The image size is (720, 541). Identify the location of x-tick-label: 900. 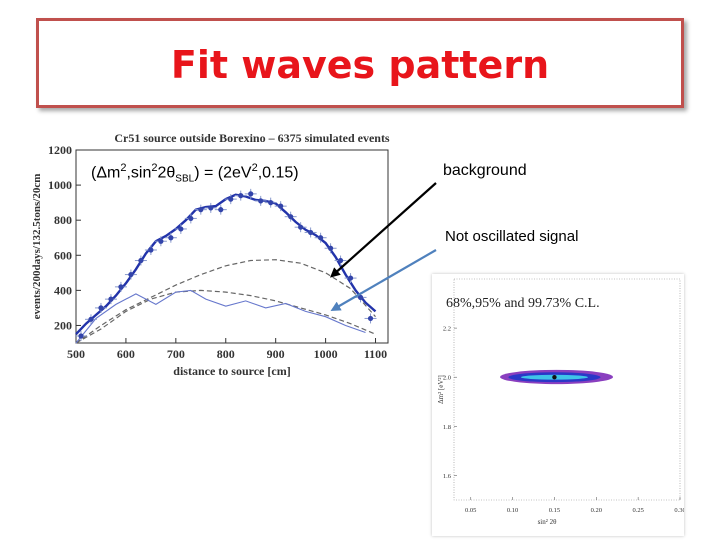
(276, 354).